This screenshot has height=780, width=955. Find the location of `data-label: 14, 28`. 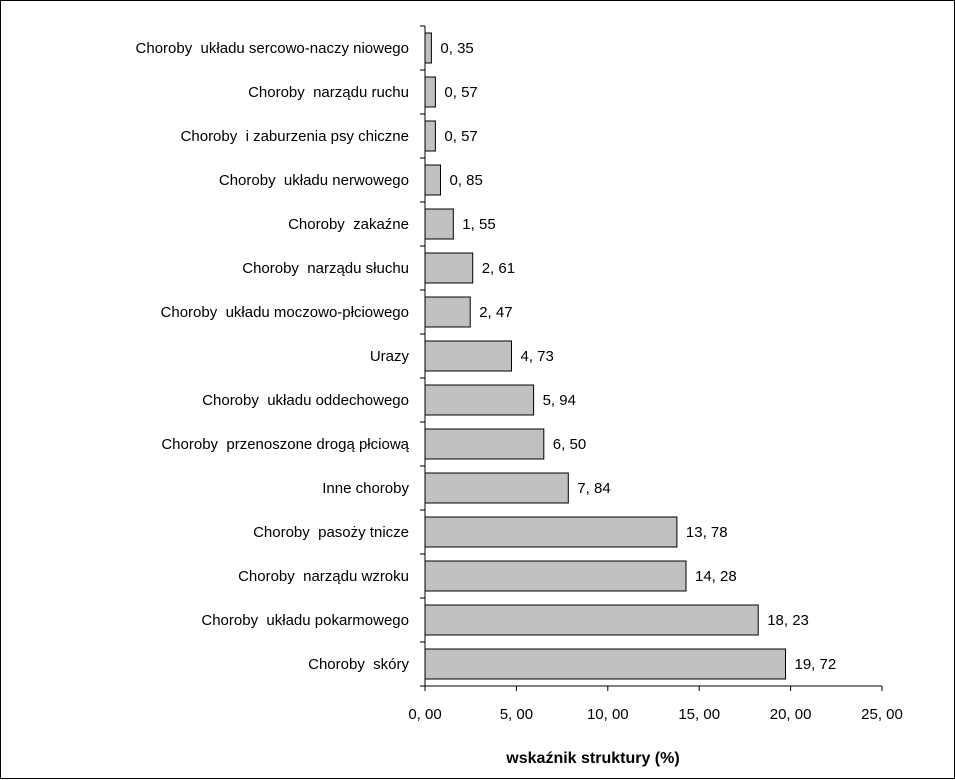

data-label: 14, 28 is located at coordinates (716, 576).